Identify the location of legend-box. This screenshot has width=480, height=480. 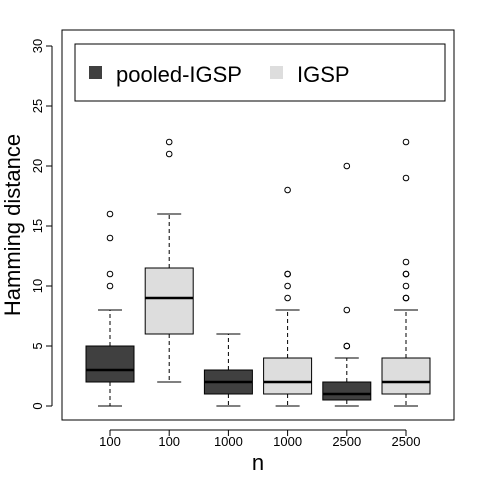
(260, 72).